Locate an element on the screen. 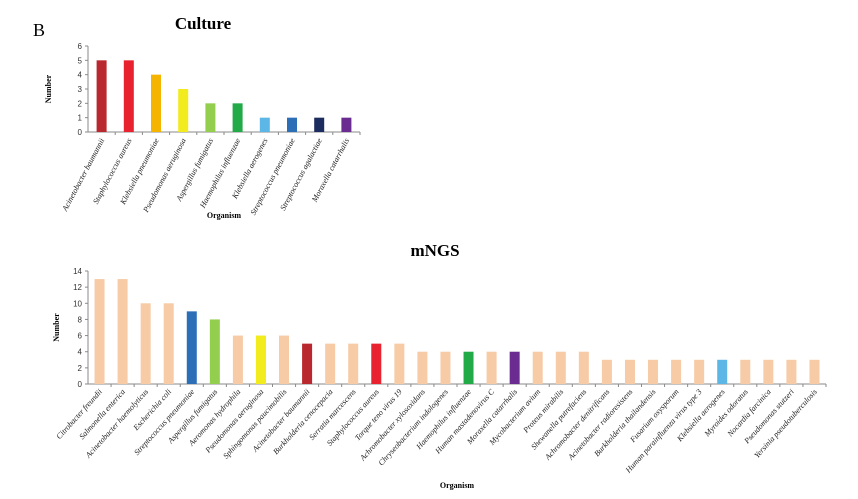 This screenshot has height=499, width=858. culture-y-tick-label: 4 is located at coordinates (80, 75).